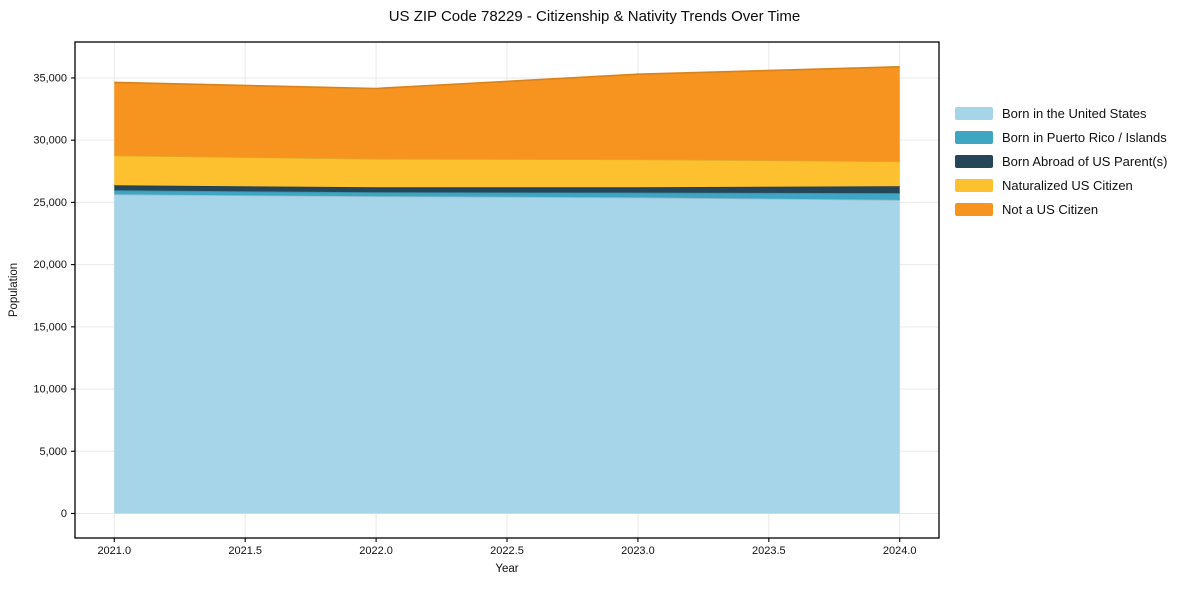  I want to click on y-tick-label: 25,000, so click(50, 203).